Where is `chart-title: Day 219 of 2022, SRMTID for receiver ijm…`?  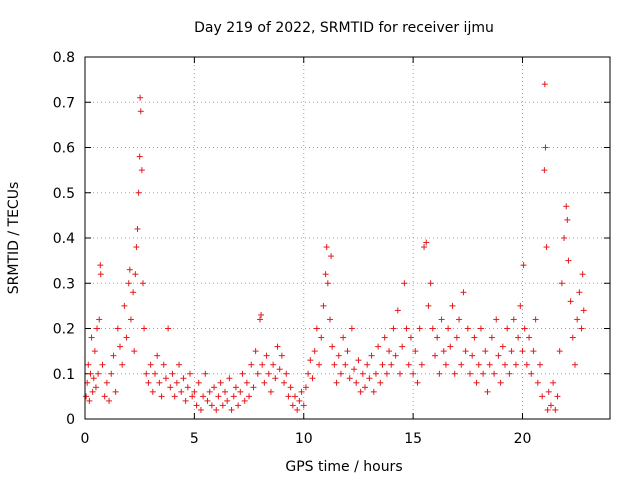 chart-title: Day 219 of 2022, SRMTID for receiver ijm… is located at coordinates (344, 28).